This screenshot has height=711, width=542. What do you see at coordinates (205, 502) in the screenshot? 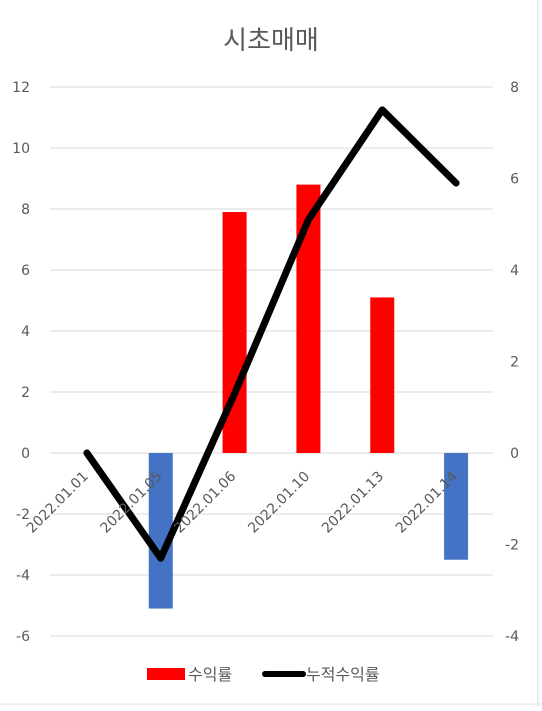
I see `category-label: 2022.01.06` at bounding box center [205, 502].